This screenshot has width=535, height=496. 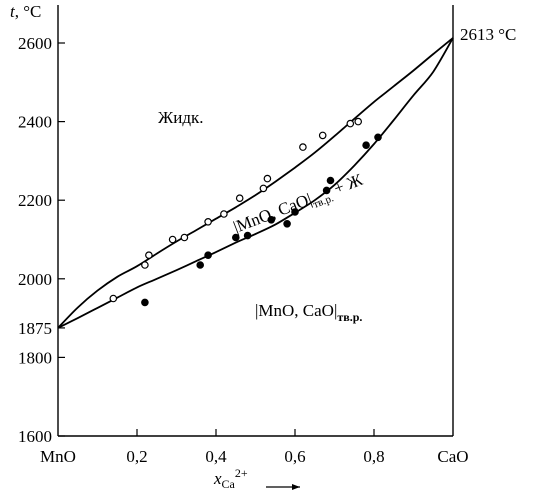 I want to click on x-axis-arrow-head, so click(x=296, y=487).